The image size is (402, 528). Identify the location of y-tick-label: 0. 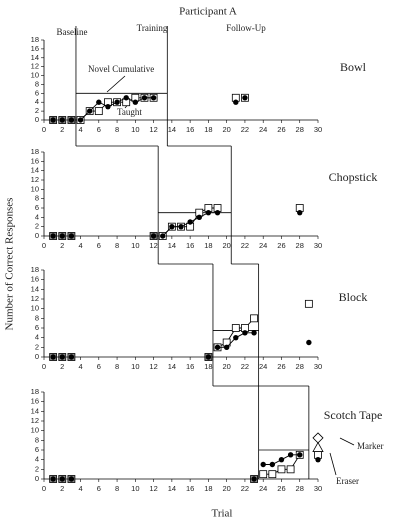
(37, 119).